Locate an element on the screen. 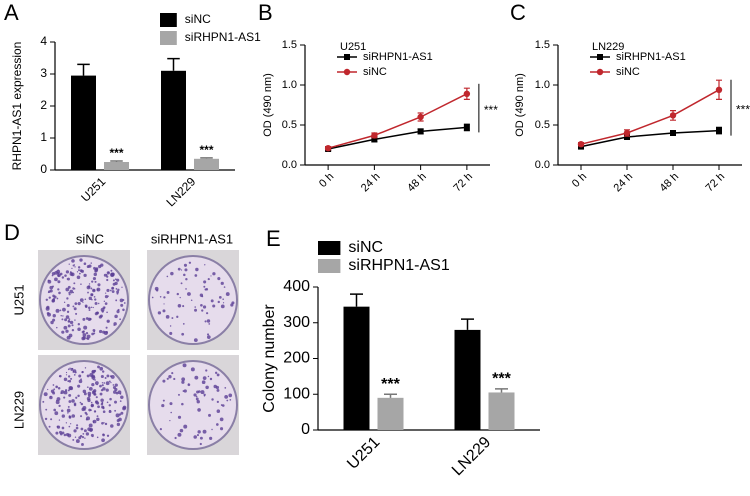 This screenshot has width=750, height=496. x-tick-label: 48 h is located at coordinates (417, 183).